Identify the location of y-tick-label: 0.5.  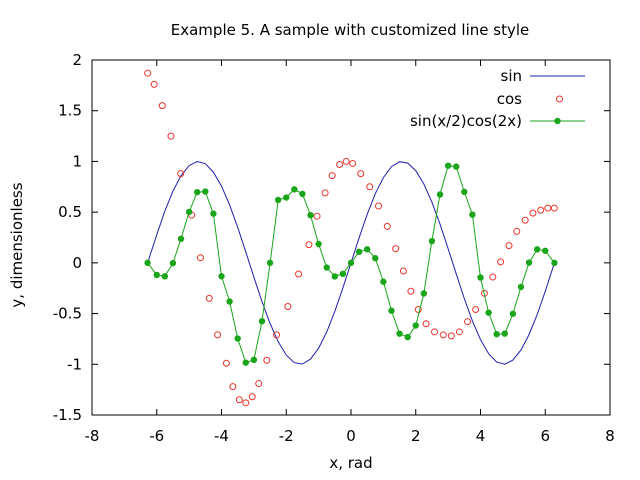
(70, 212).